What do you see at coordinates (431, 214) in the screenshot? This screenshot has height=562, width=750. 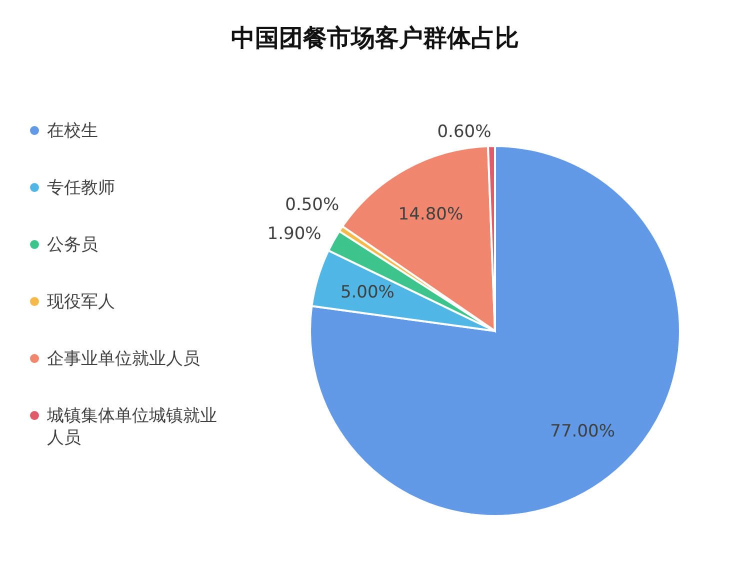 I see `data-label: 14.80%` at bounding box center [431, 214].